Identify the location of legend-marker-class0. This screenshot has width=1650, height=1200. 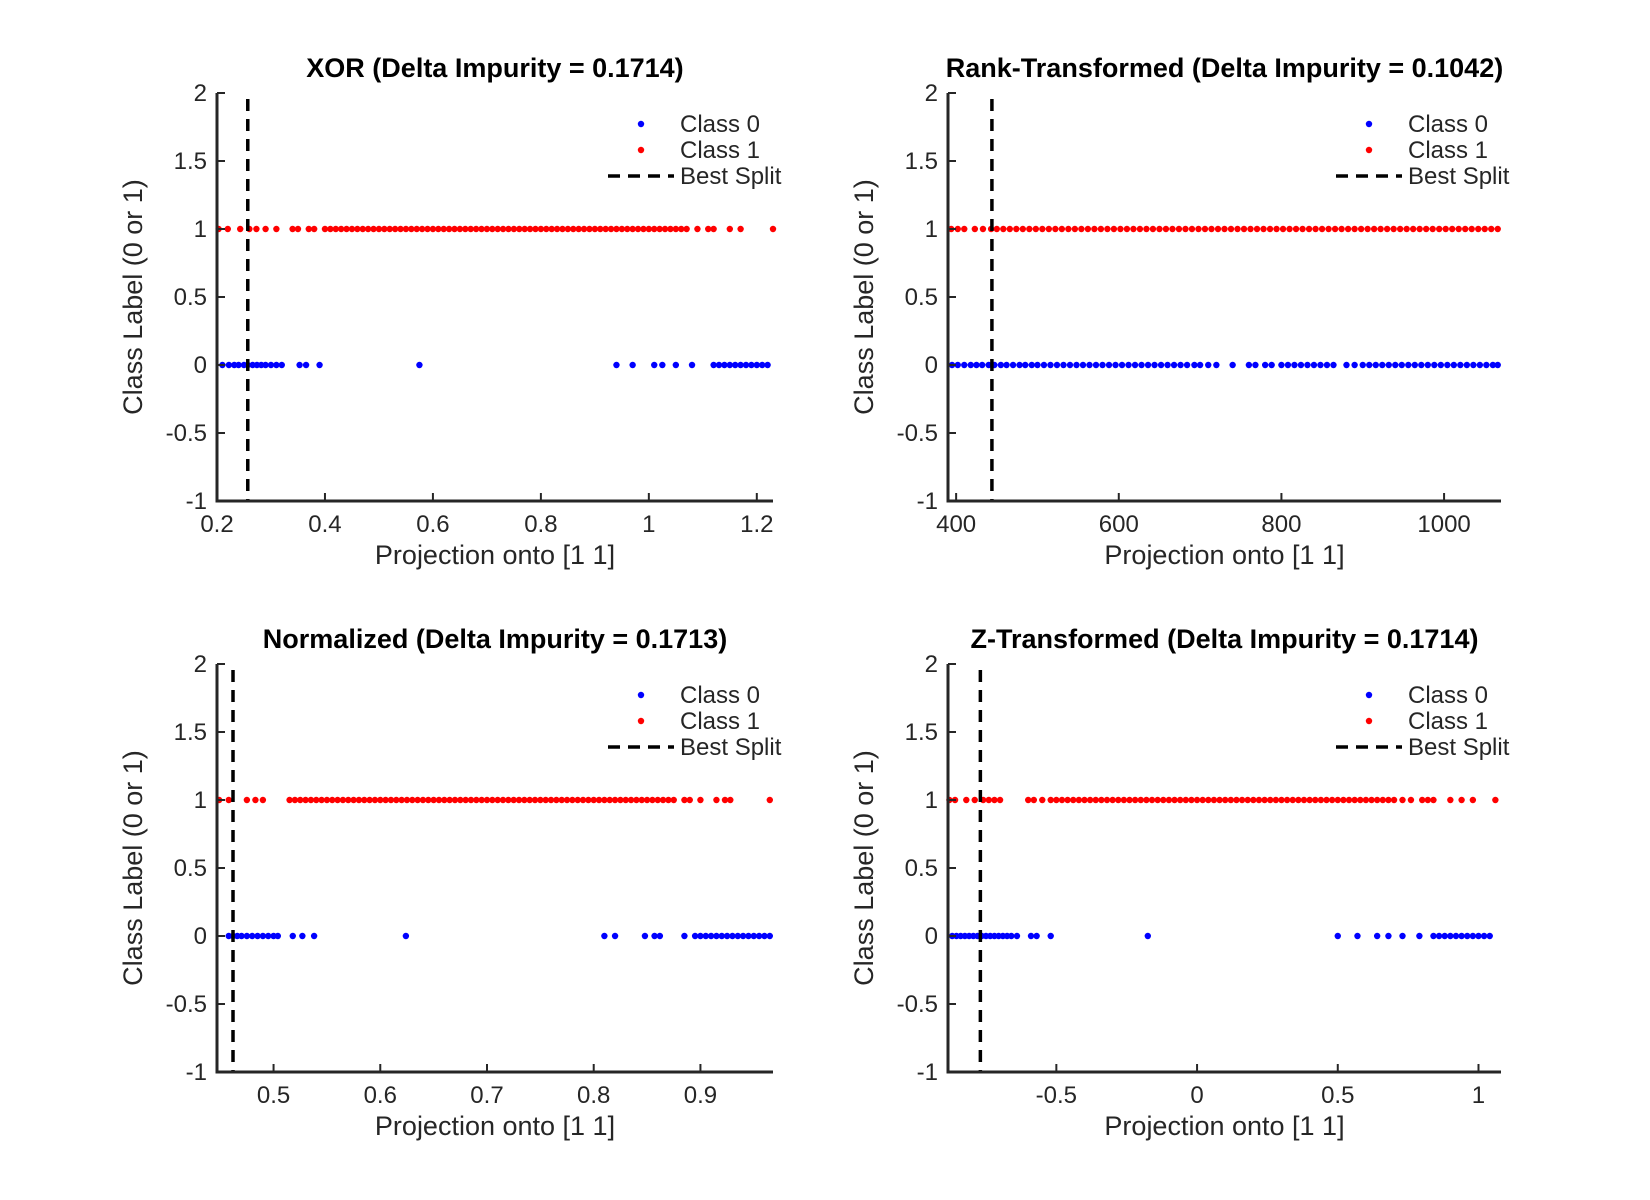
(1369, 124).